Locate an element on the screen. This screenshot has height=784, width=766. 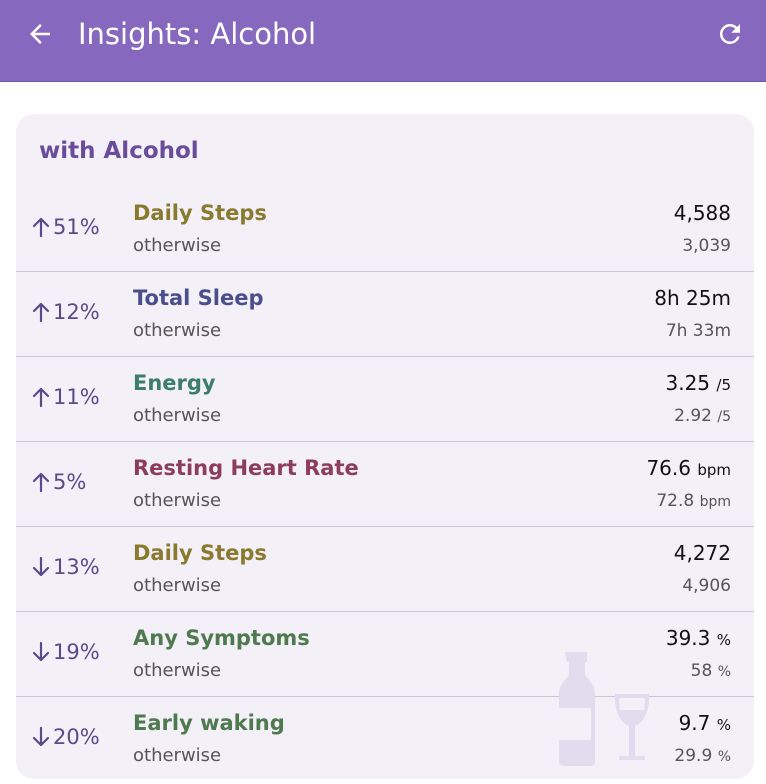
value-number: 4,272 is located at coordinates (702, 553).